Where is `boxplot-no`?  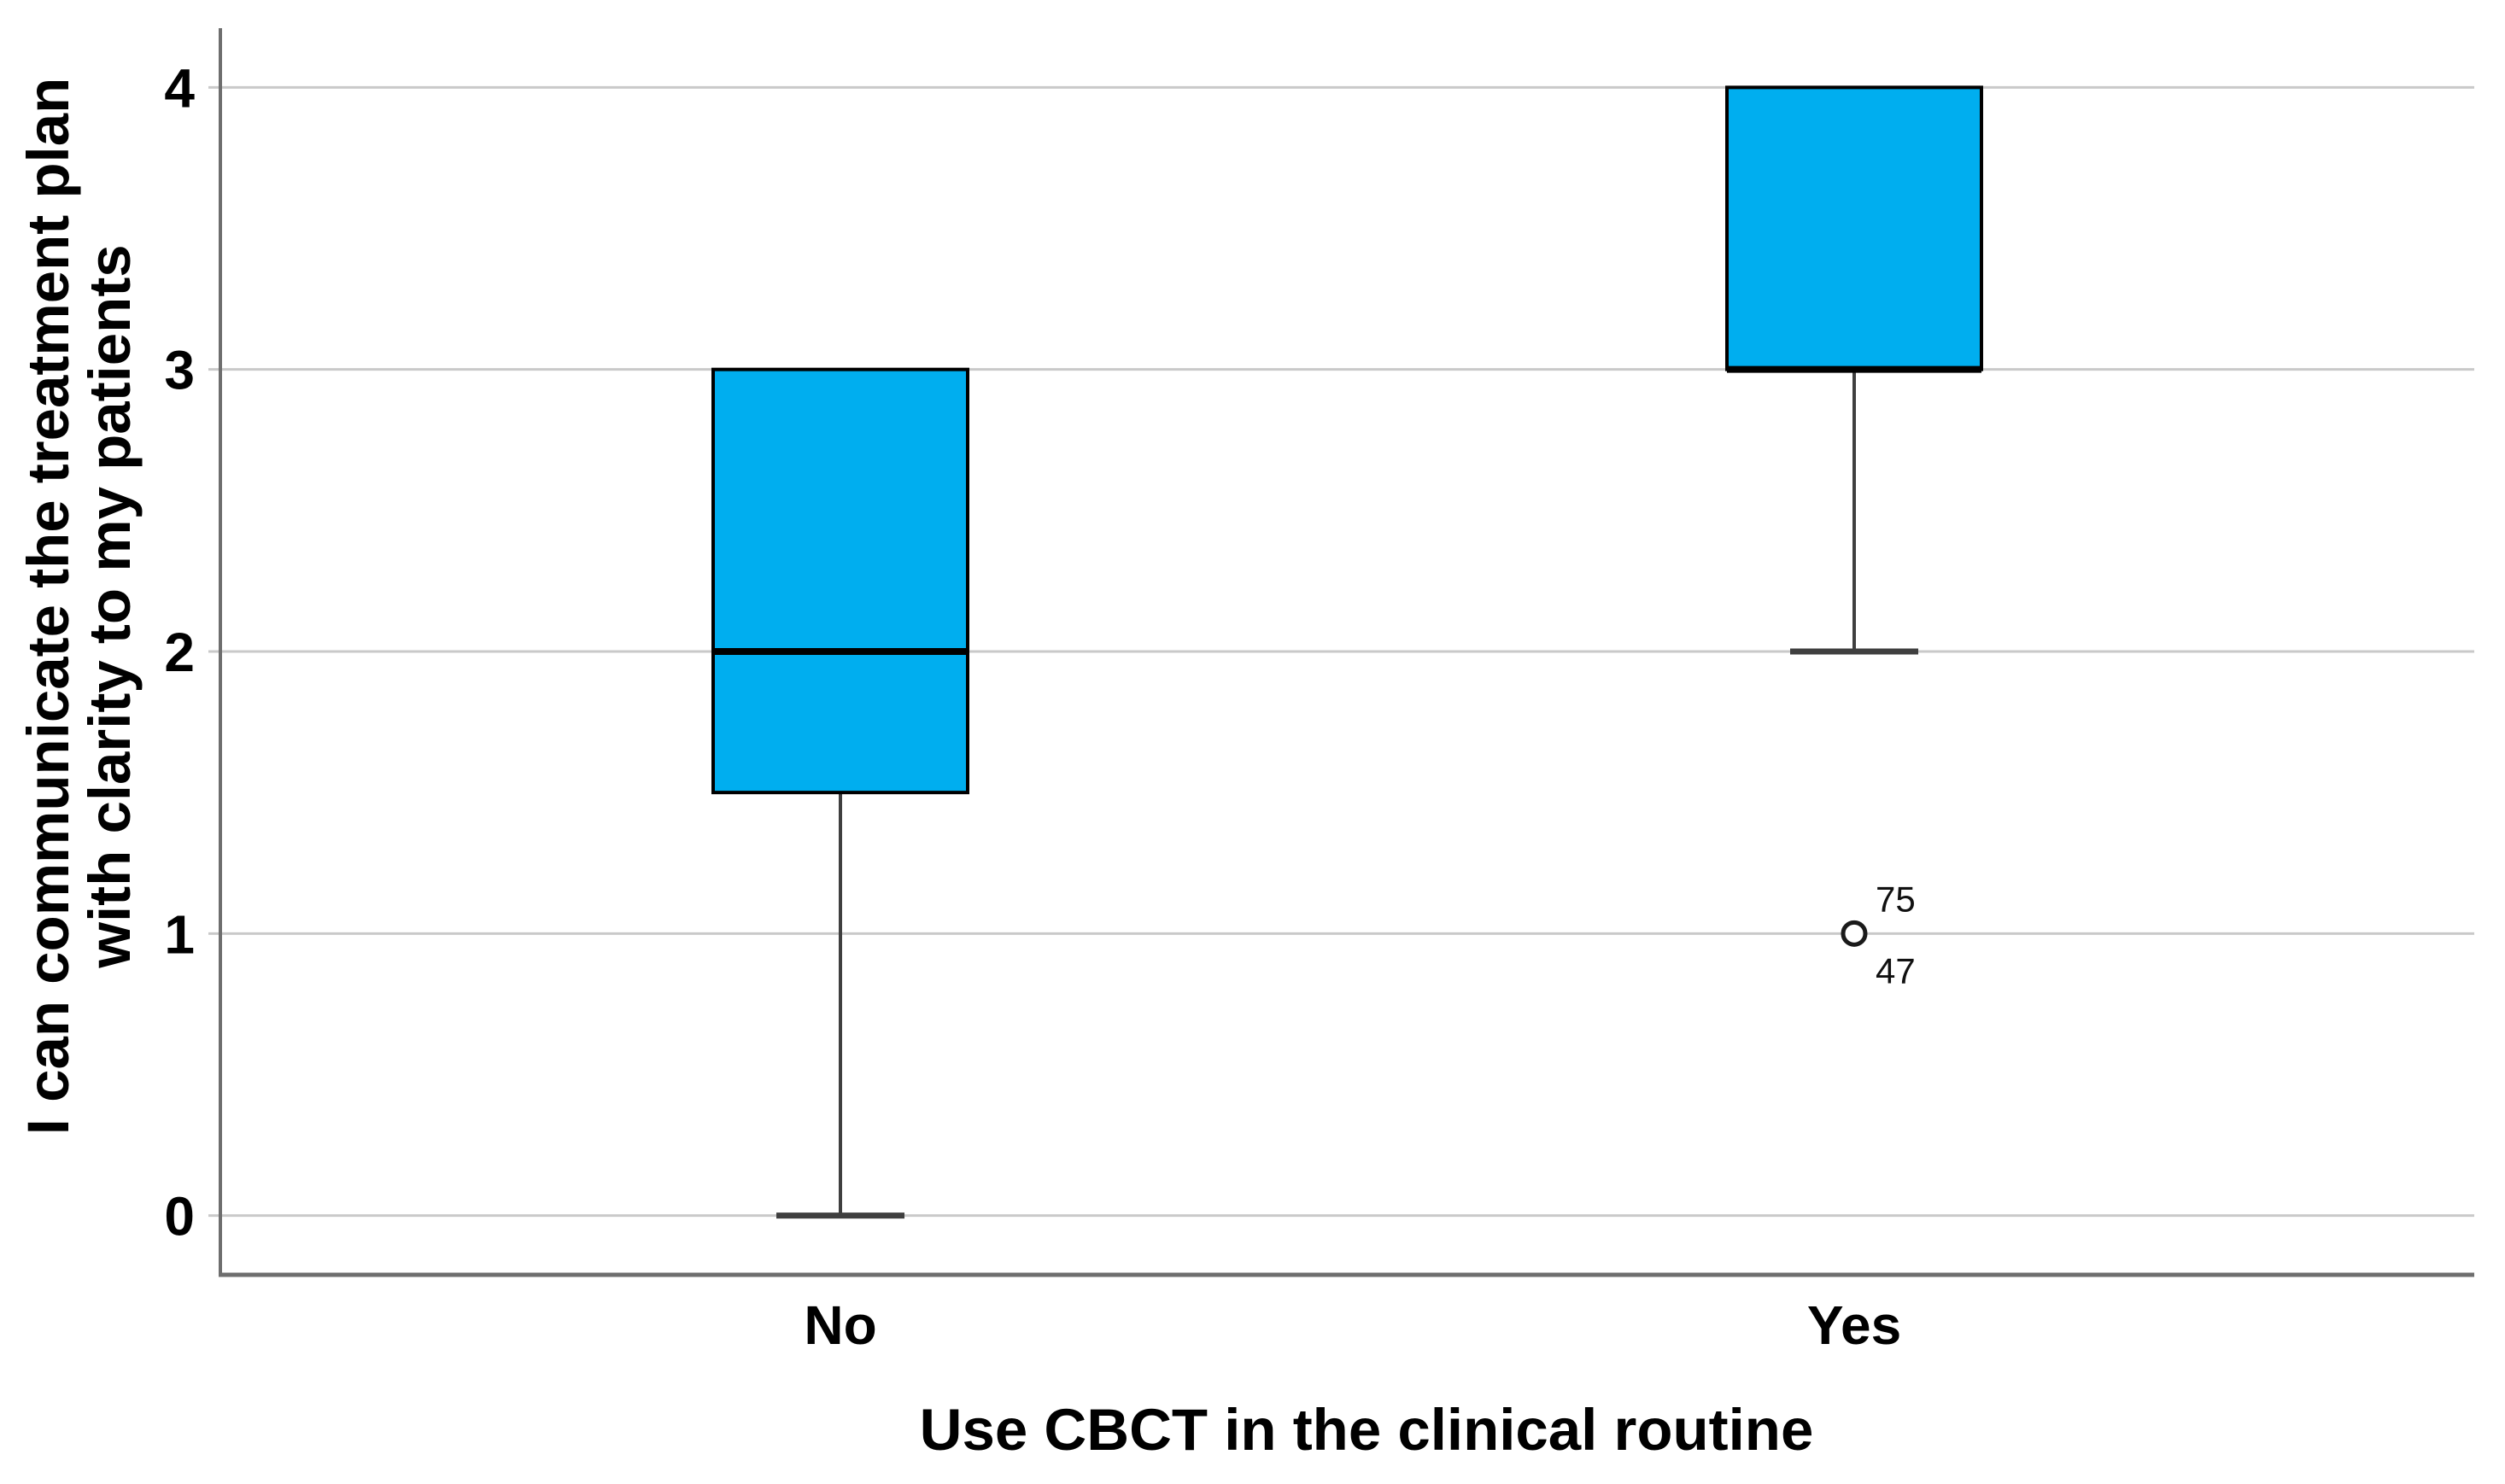
boxplot-no is located at coordinates (840, 793).